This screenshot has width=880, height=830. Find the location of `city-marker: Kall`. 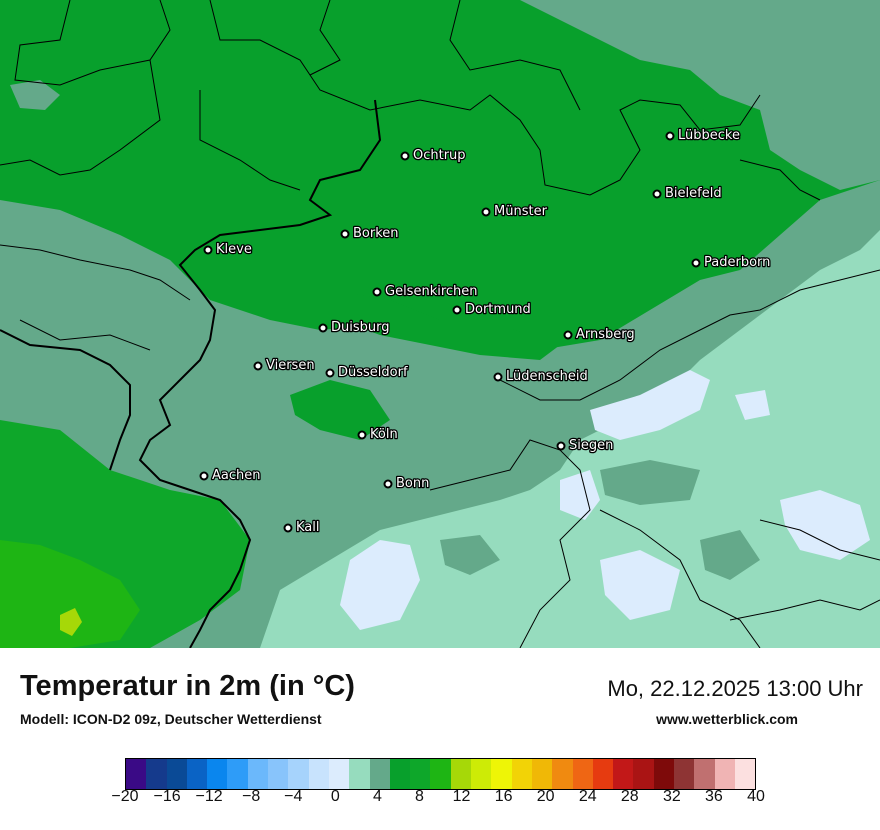

city-marker: Kall is located at coordinates (302, 527).